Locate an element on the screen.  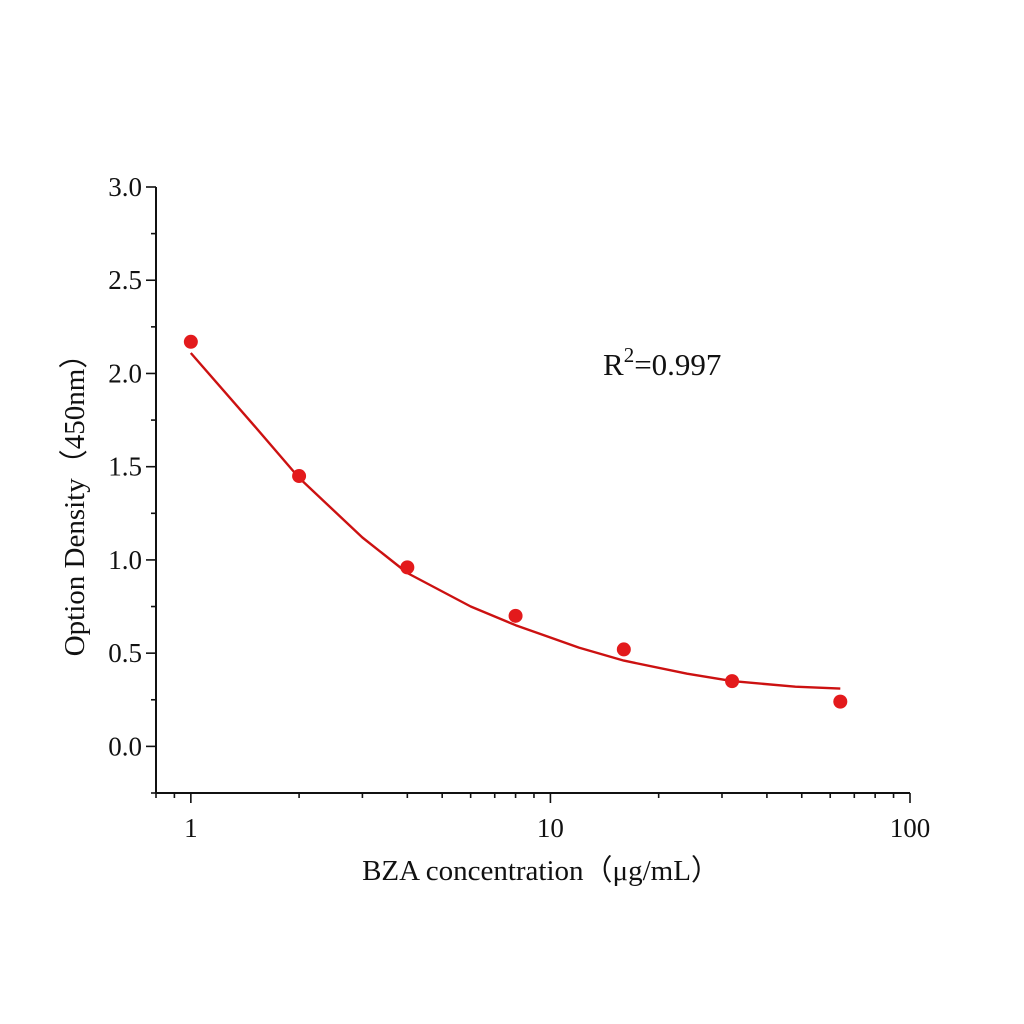
y-tick-label: 2.0 is located at coordinates (125, 373).